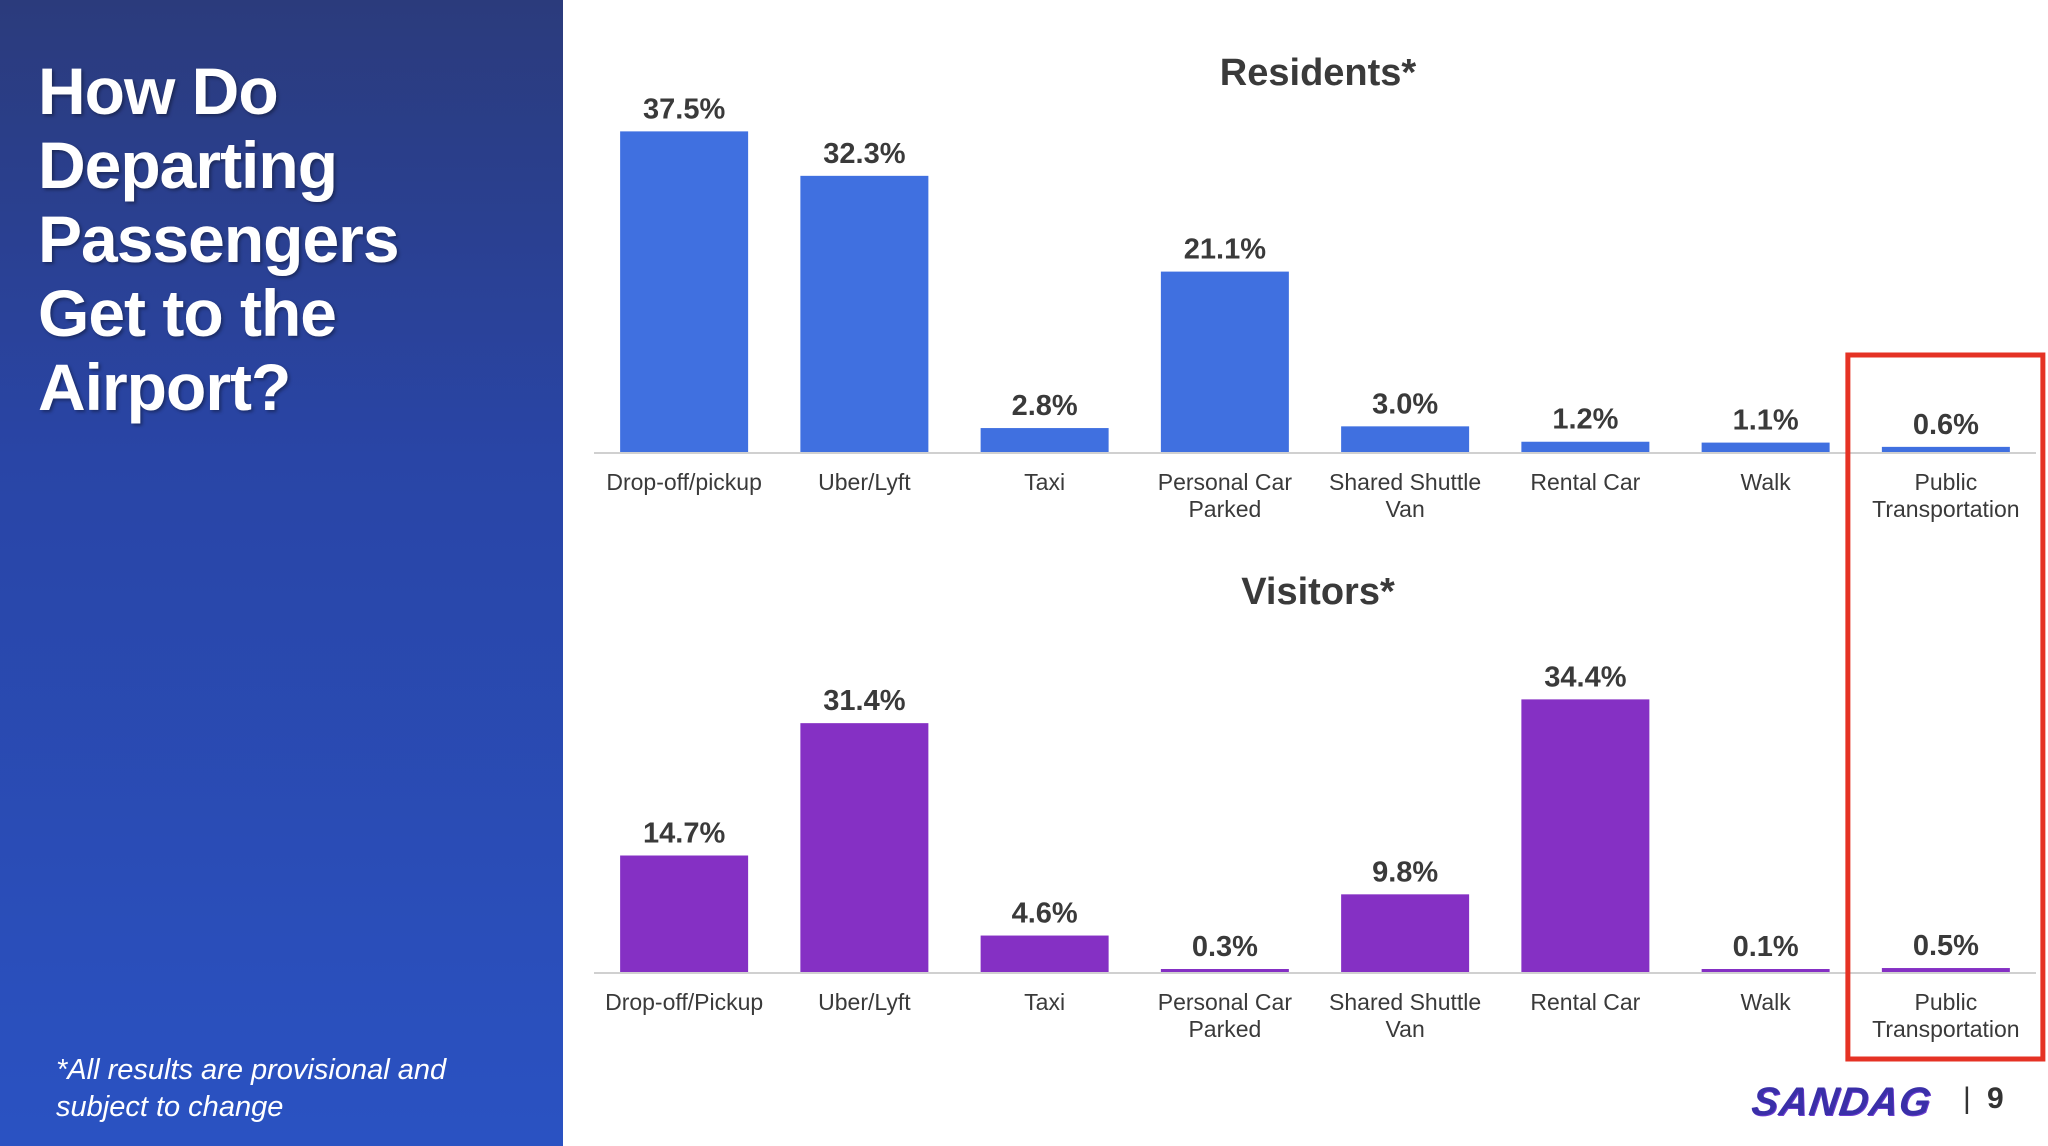 The height and width of the screenshot is (1146, 2048). I want to click on data-label: 21.1%, so click(1225, 250).